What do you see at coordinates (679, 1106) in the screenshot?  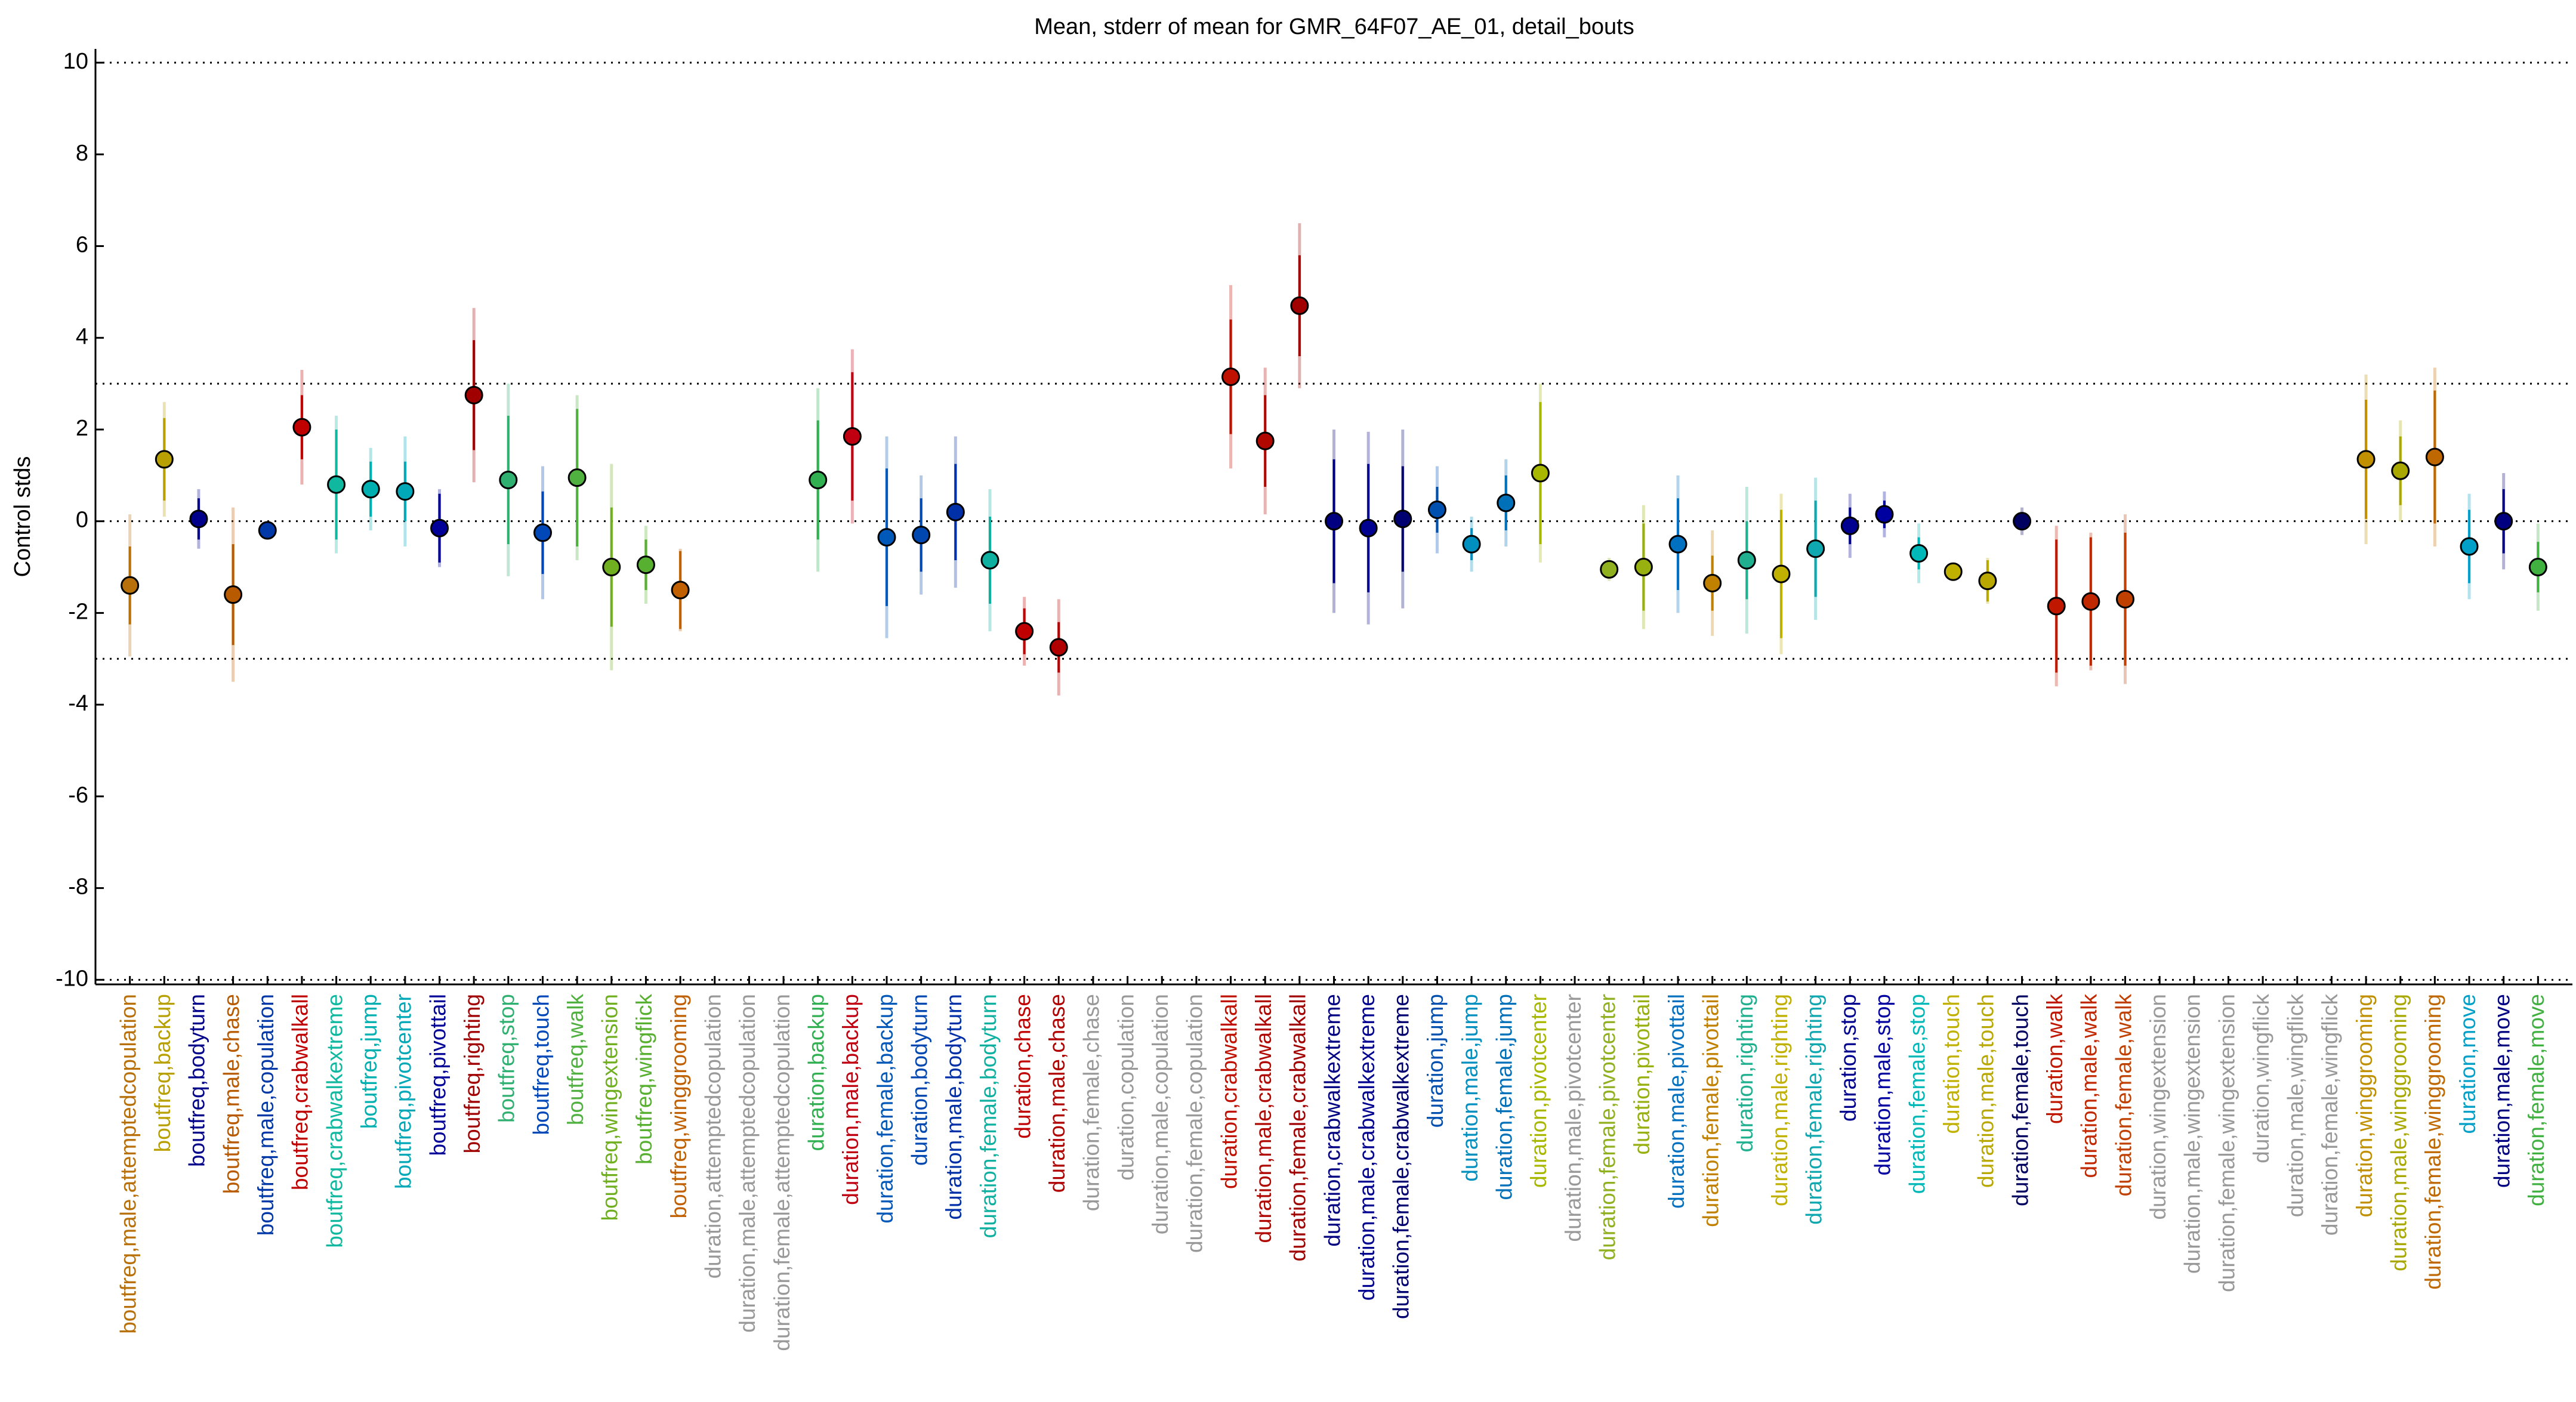 I see `x-tick-label: boutfreq,winggrooming` at bounding box center [679, 1106].